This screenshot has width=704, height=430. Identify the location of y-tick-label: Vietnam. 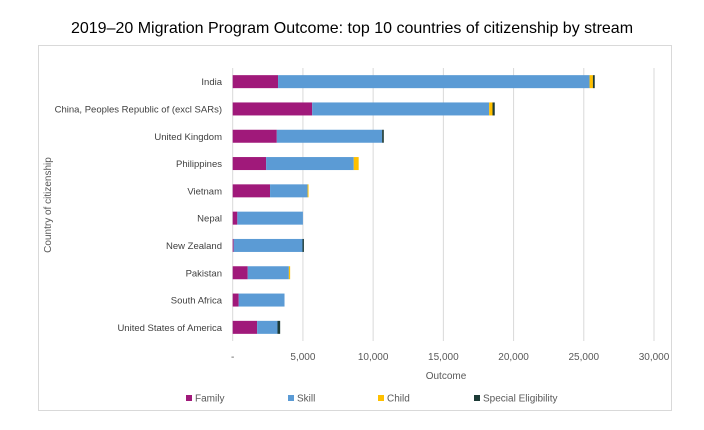
(204, 191).